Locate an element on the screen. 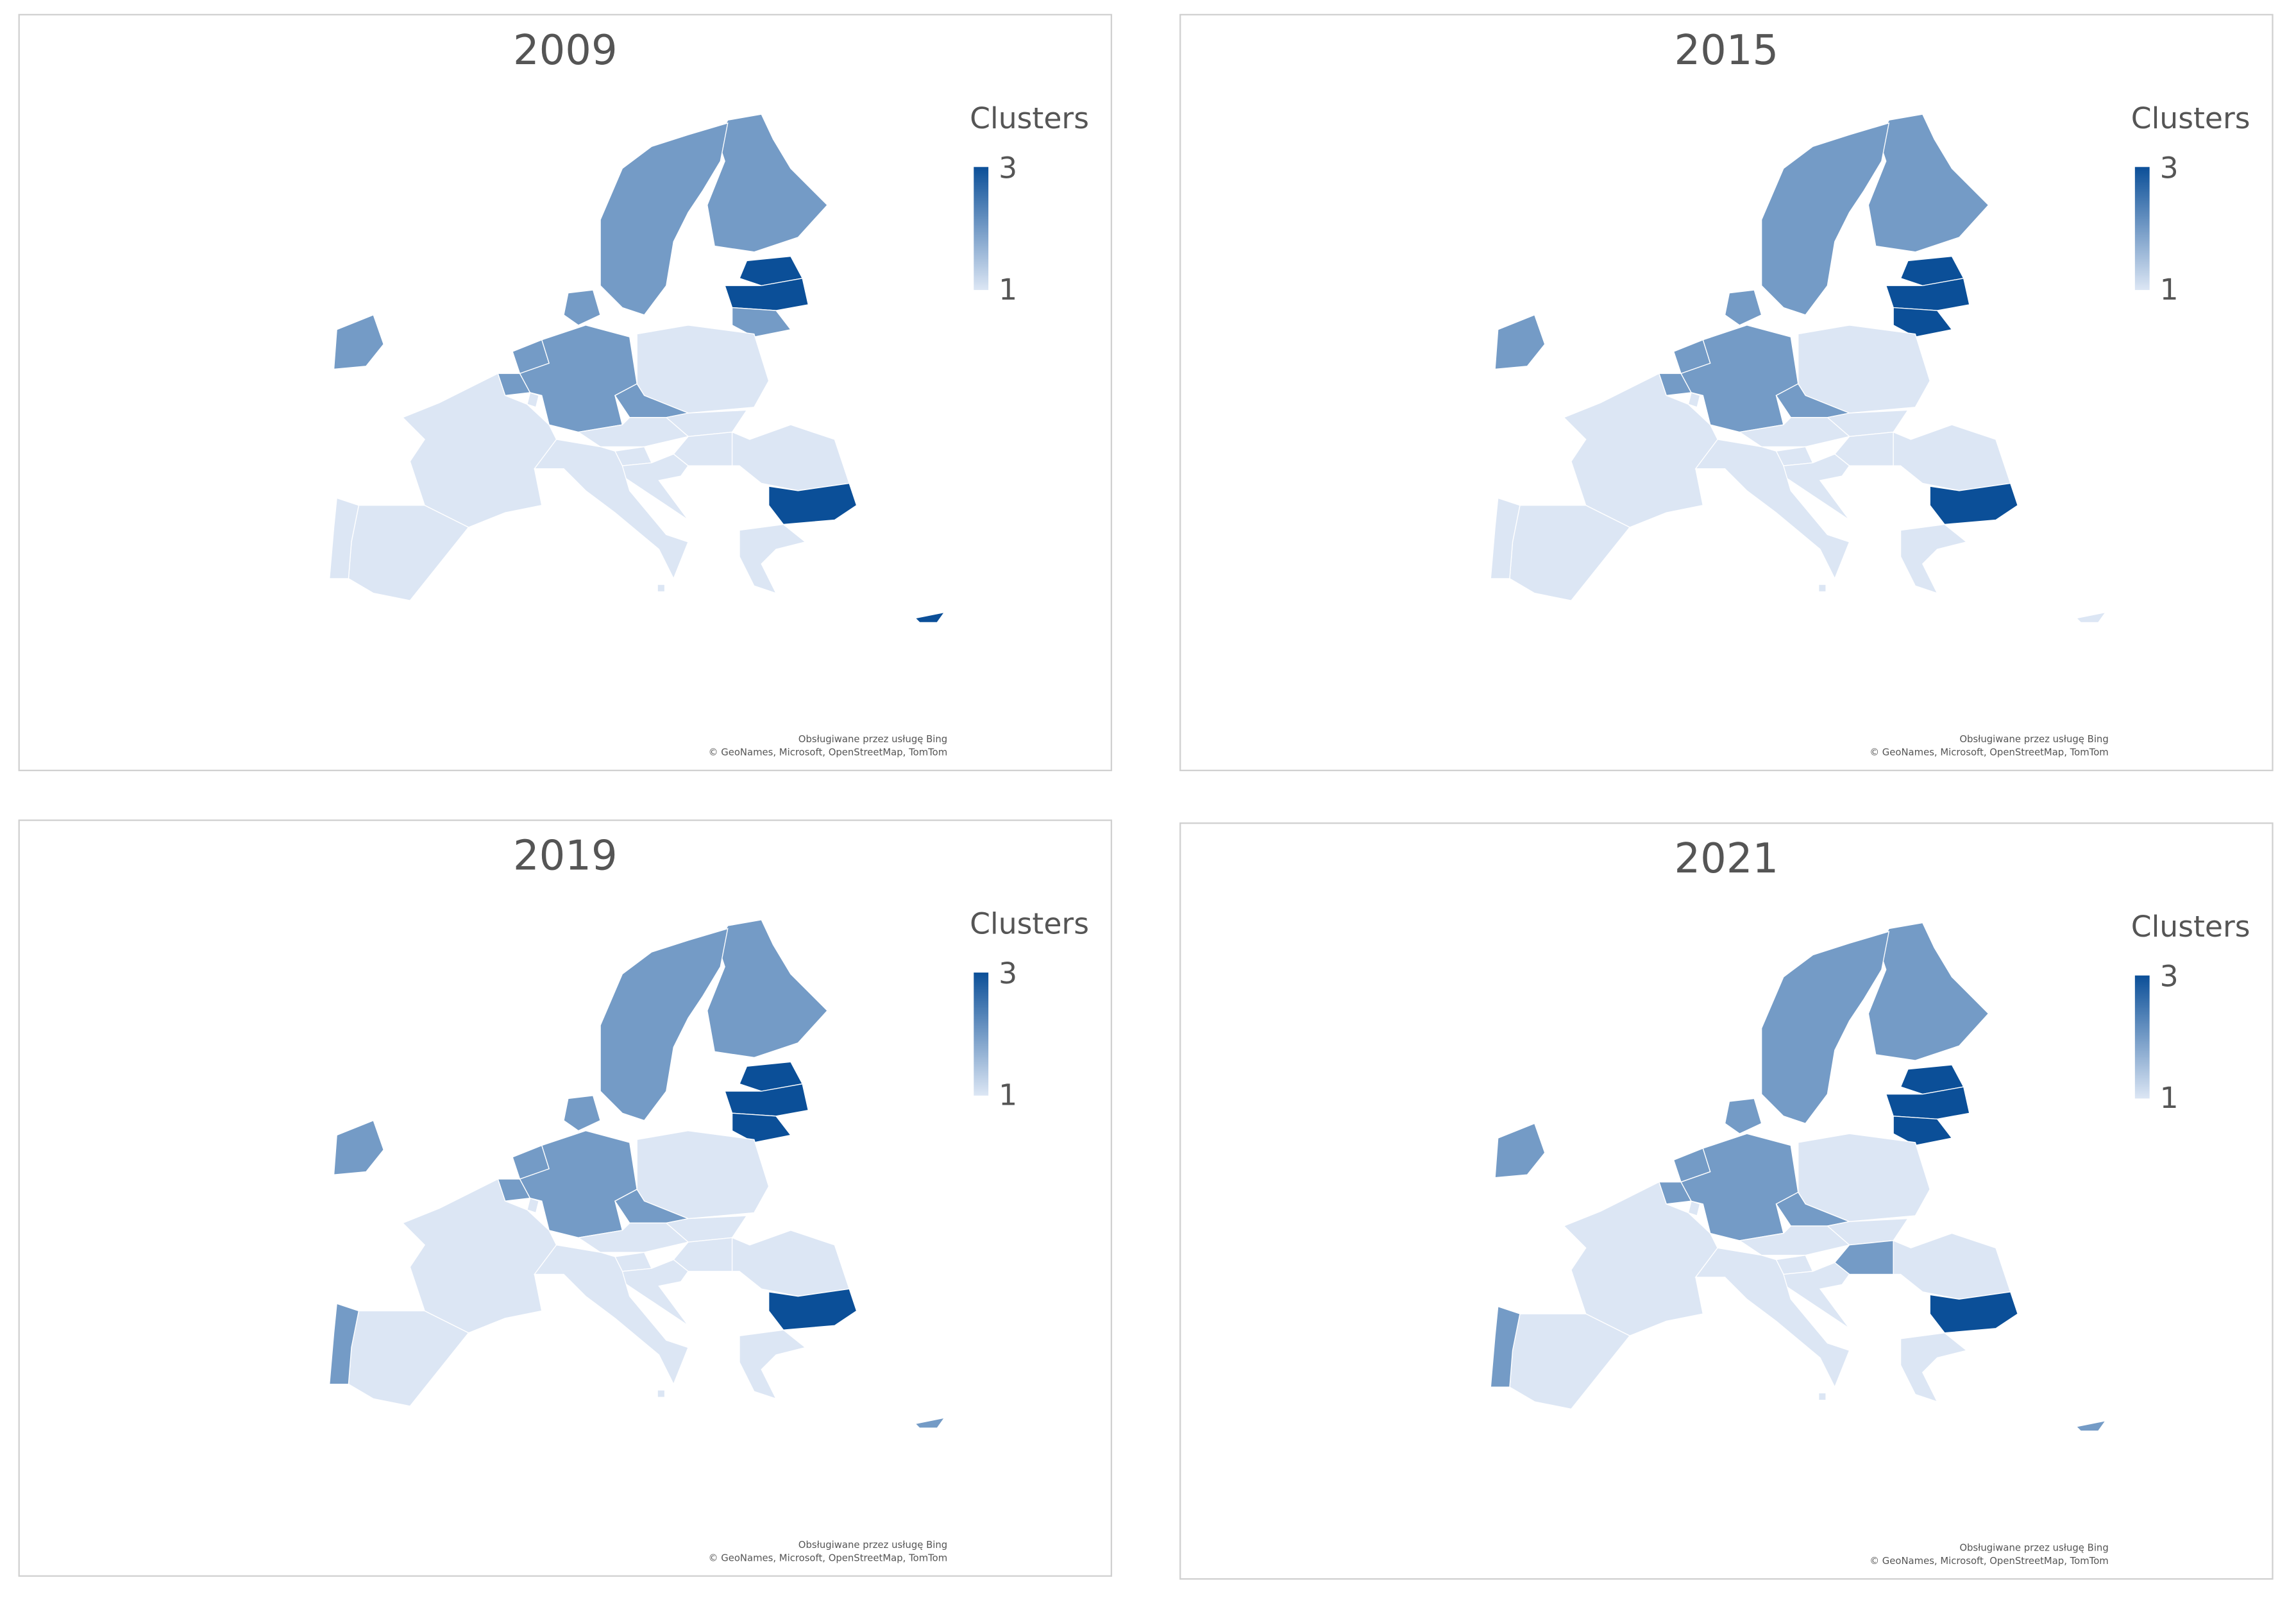  map-title: 2019 is located at coordinates (565, 856).